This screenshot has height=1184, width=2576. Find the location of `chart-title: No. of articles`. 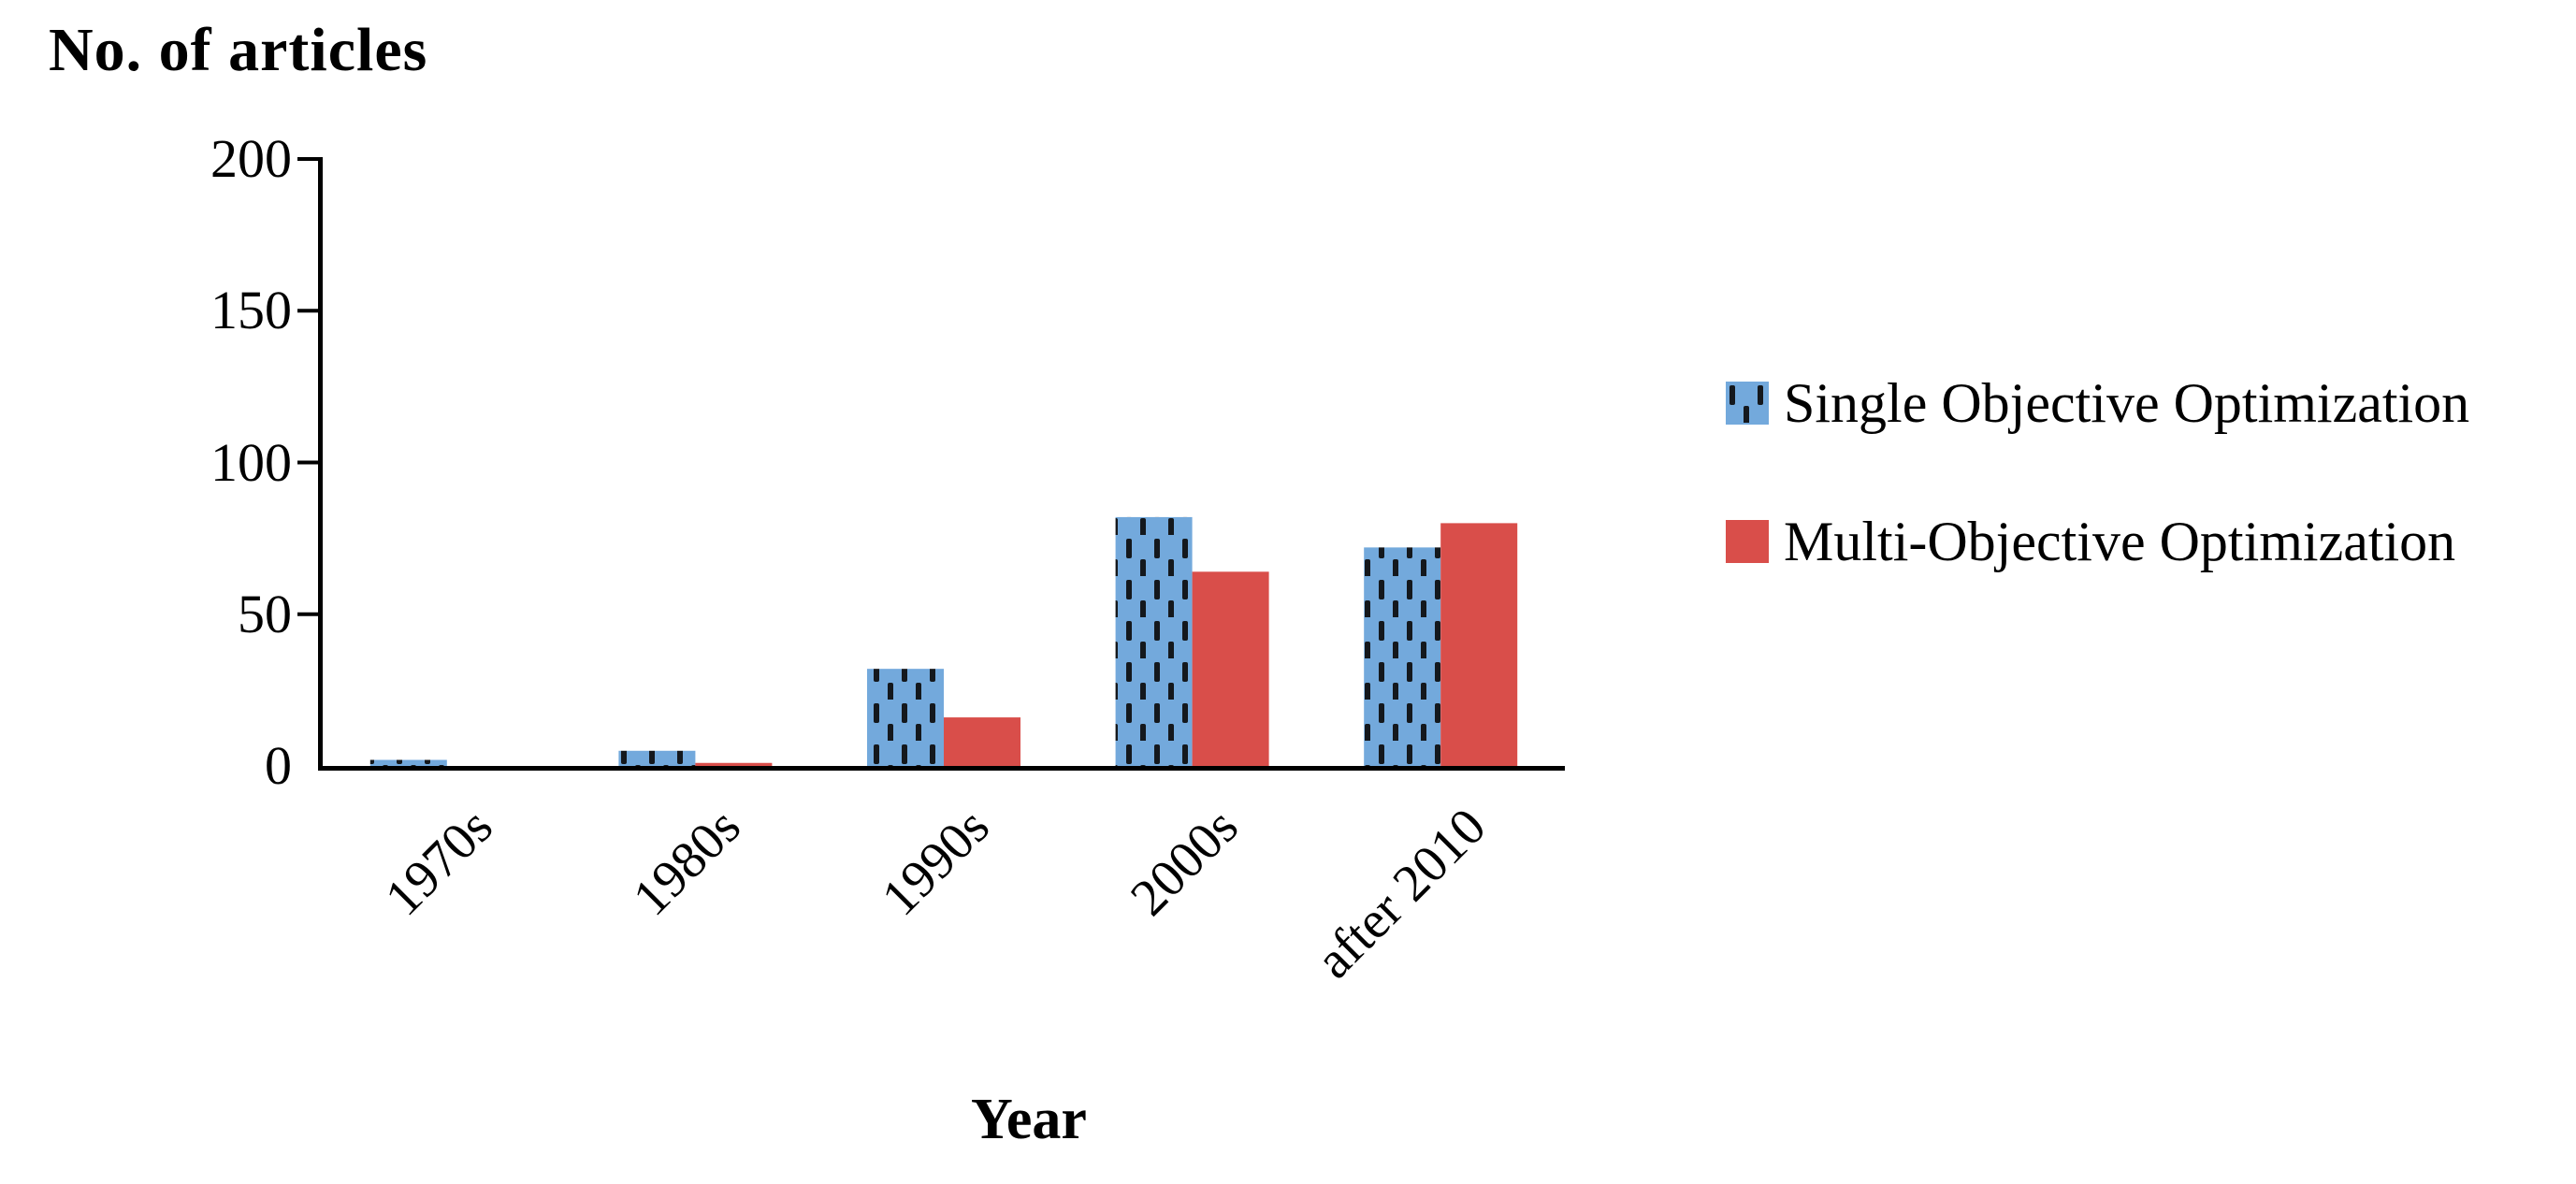

chart-title: No. of articles is located at coordinates (238, 50).